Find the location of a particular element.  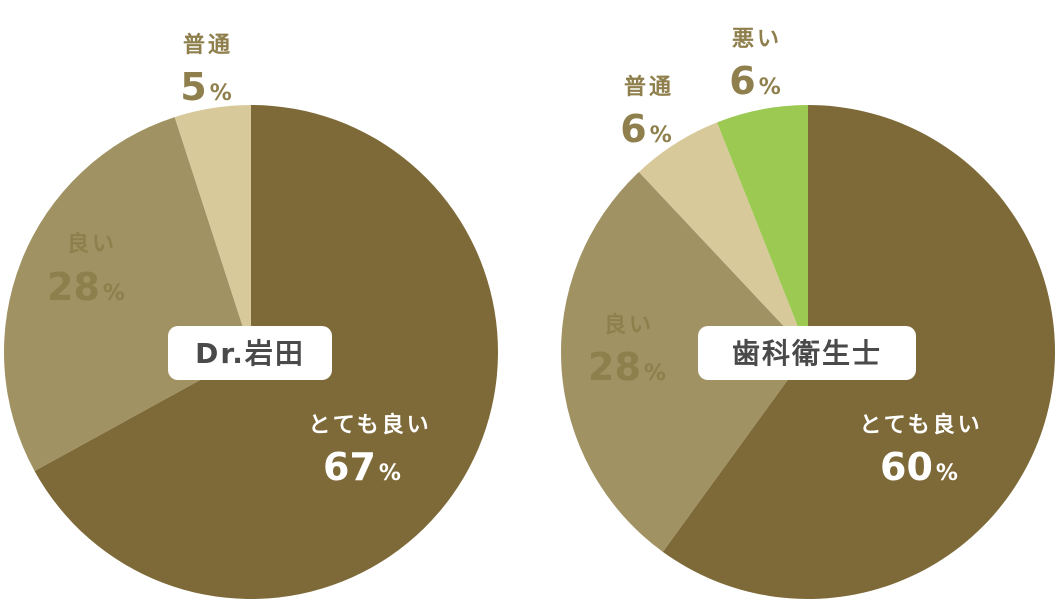

chart-title-box: 歯科衛生士 is located at coordinates (807, 353).